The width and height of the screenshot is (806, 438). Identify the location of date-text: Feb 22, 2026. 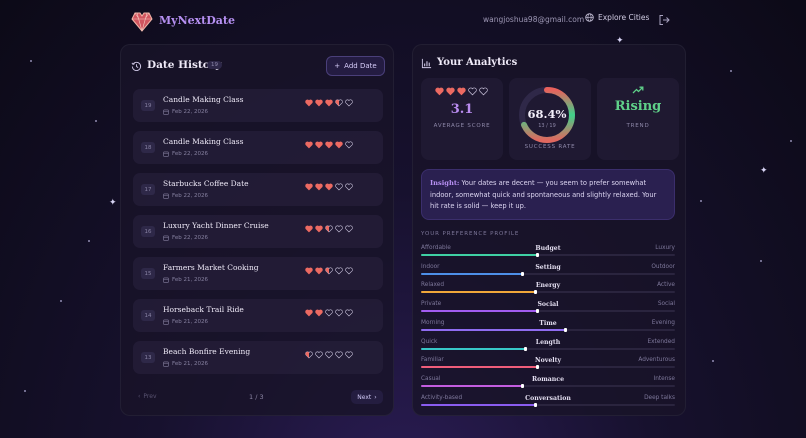
(190, 196).